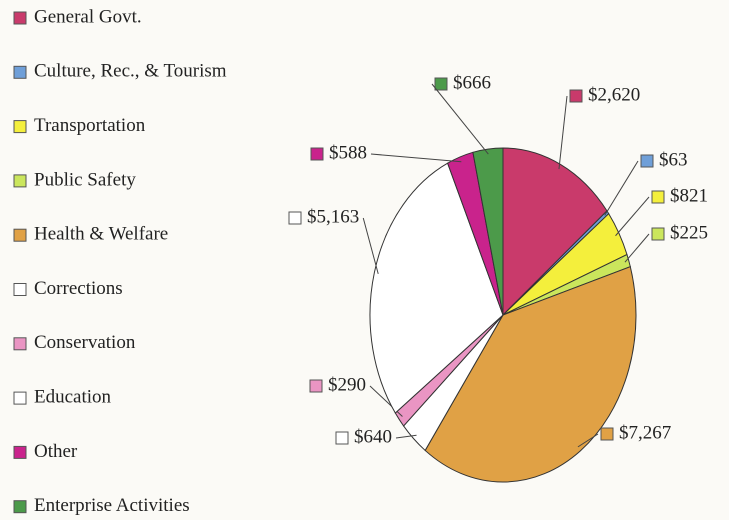 This screenshot has width=729, height=520. I want to click on legend-label: Transportation, so click(90, 125).